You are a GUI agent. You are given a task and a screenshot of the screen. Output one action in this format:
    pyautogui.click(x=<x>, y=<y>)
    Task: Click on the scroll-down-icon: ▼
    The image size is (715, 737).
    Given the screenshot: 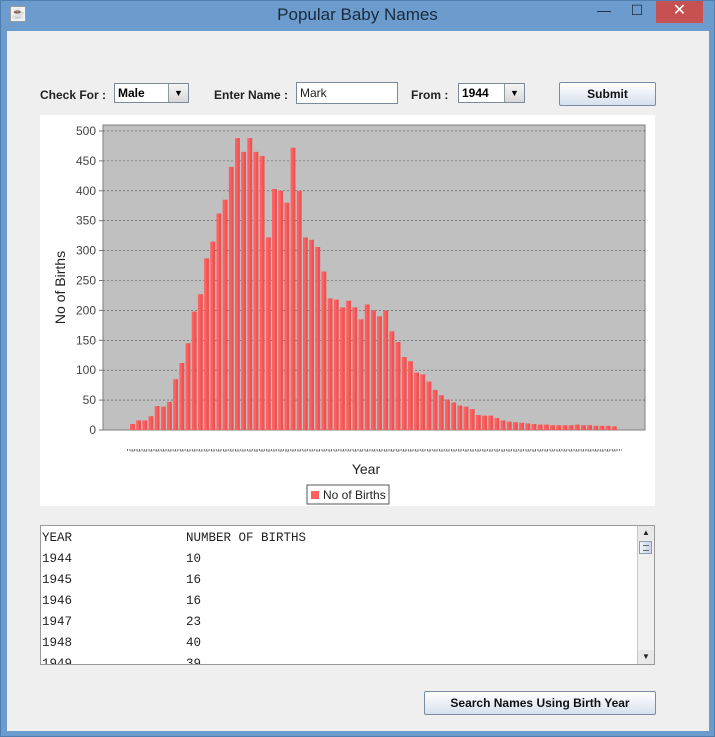 What is the action you would take?
    pyautogui.click(x=646, y=657)
    